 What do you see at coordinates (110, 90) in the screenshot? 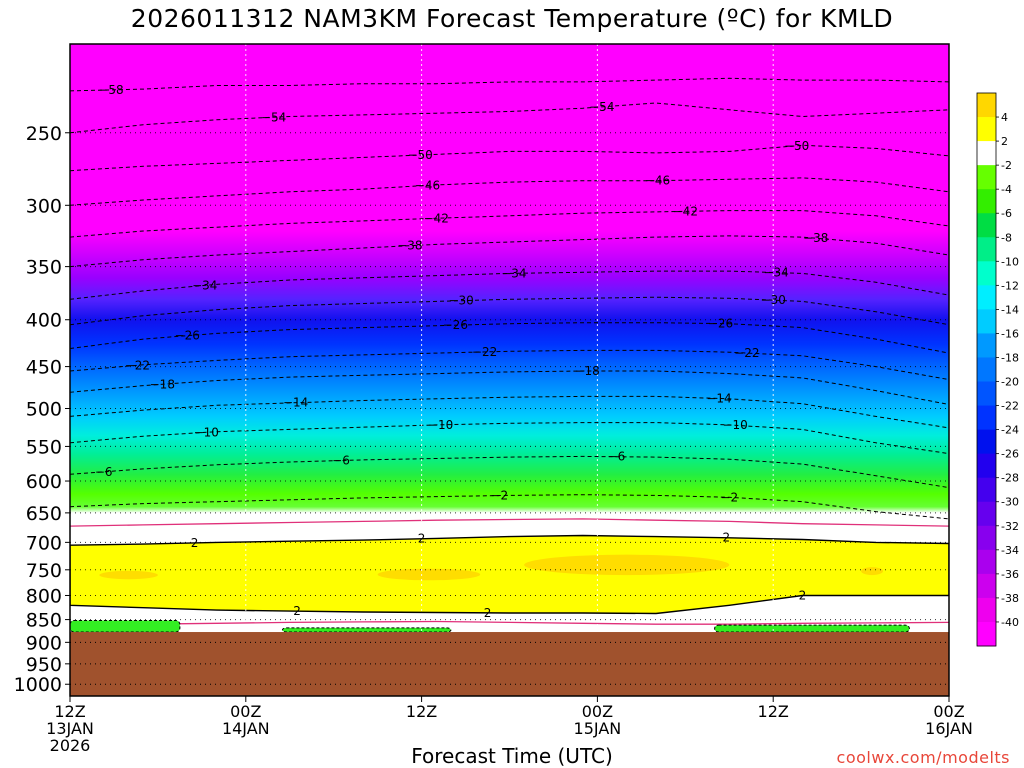
I see `isotherm-label: −58` at bounding box center [110, 90].